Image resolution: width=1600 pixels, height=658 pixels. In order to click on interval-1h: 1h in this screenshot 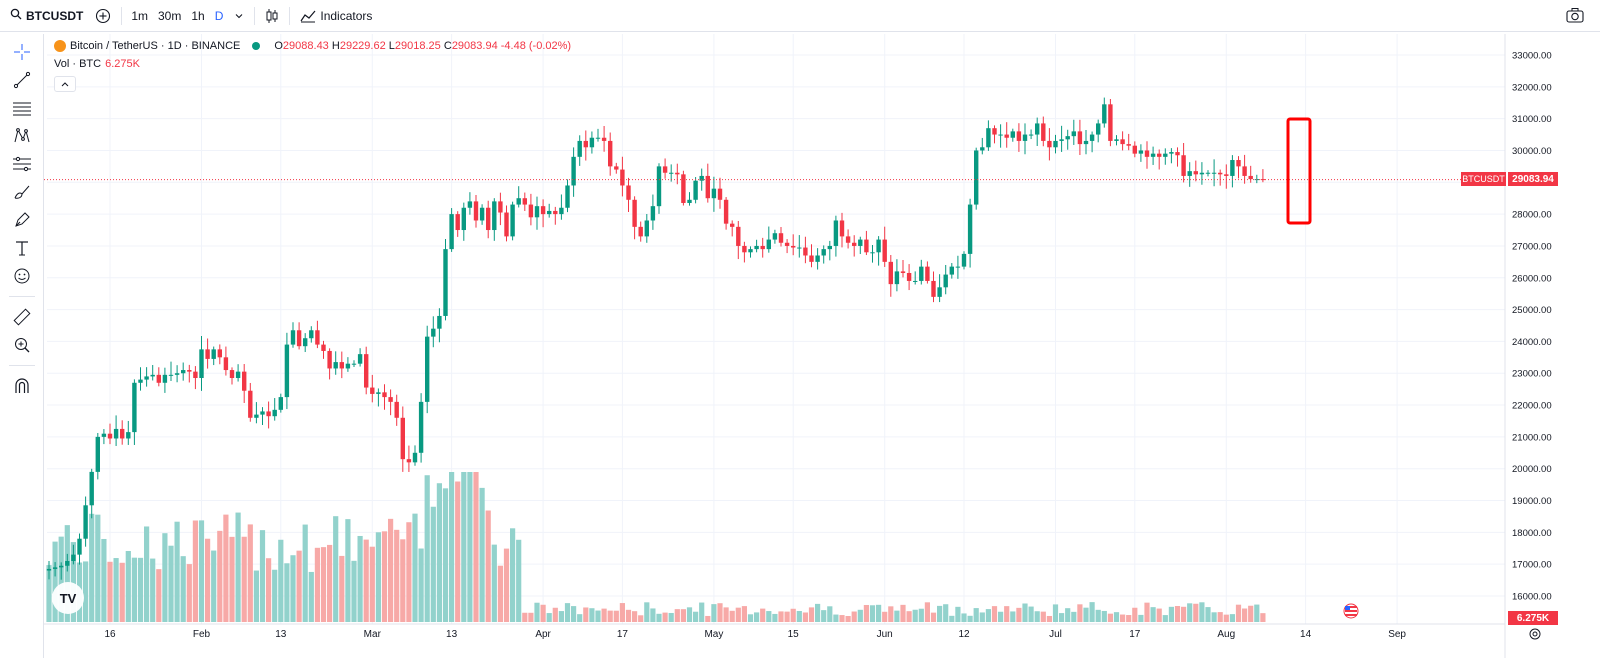, I will do `click(198, 15)`.